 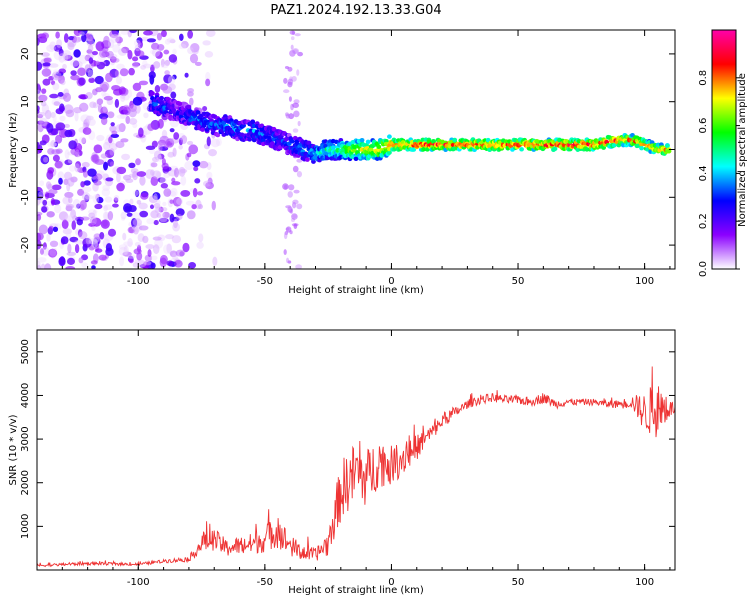 I want to click on snr-x-tick-label: 100, so click(x=644, y=582).